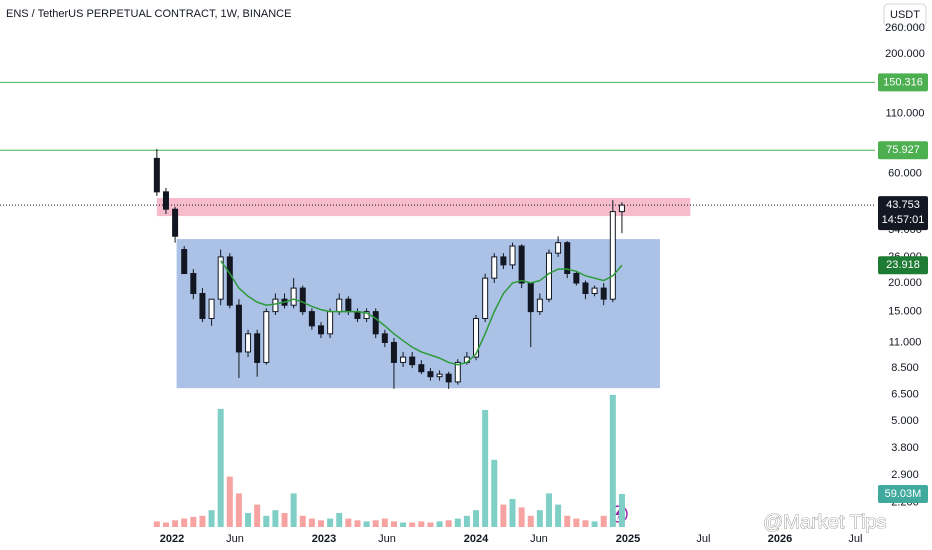 This screenshot has height=550, width=932. Describe the element at coordinates (905, 113) in the screenshot. I see `y-tick-label: 110.000` at that location.